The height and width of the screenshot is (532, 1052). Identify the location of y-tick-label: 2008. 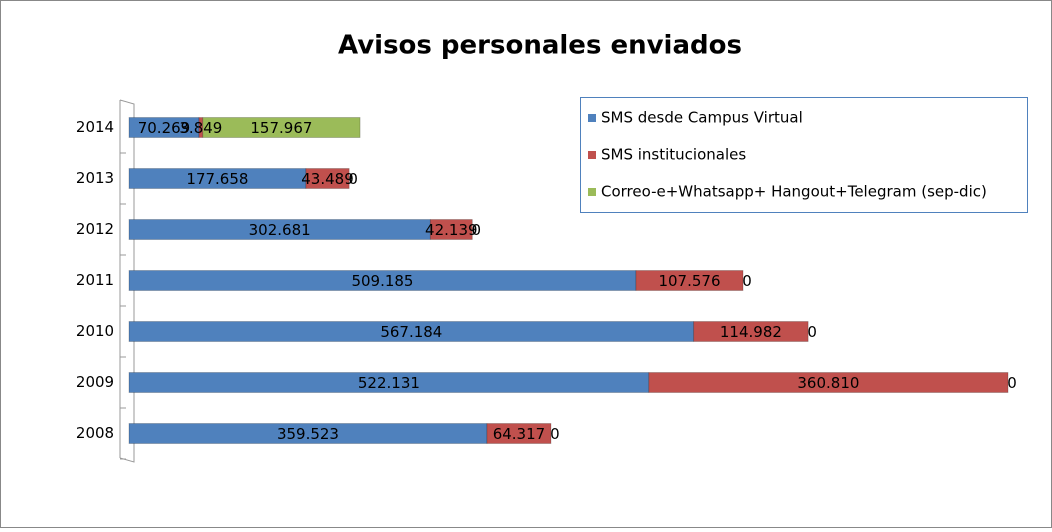
(95, 433).